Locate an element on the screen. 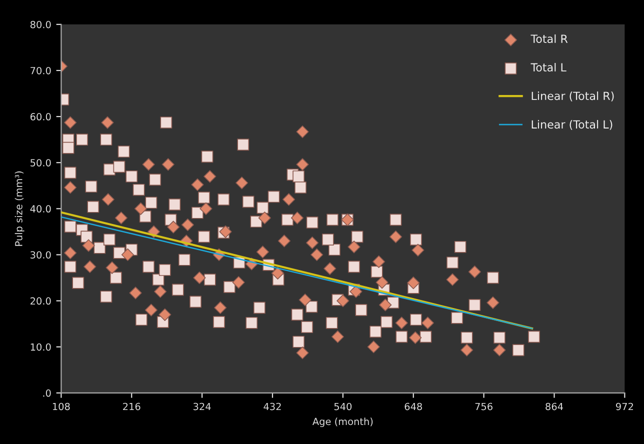 The width and height of the screenshot is (644, 444). y-tick-label: 60.0 is located at coordinates (40, 116).